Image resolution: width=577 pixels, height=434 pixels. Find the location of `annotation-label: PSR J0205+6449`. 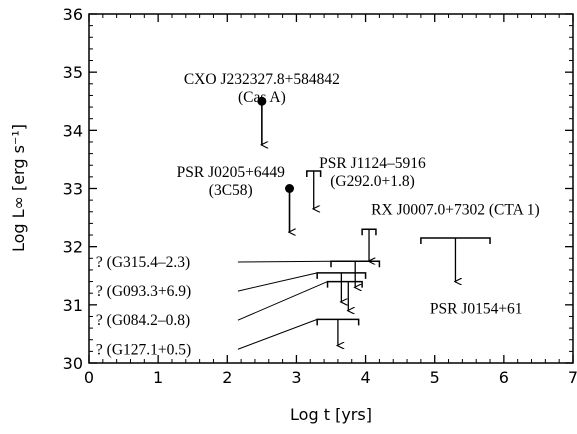

annotation-label: PSR J0205+6449 is located at coordinates (231, 172).